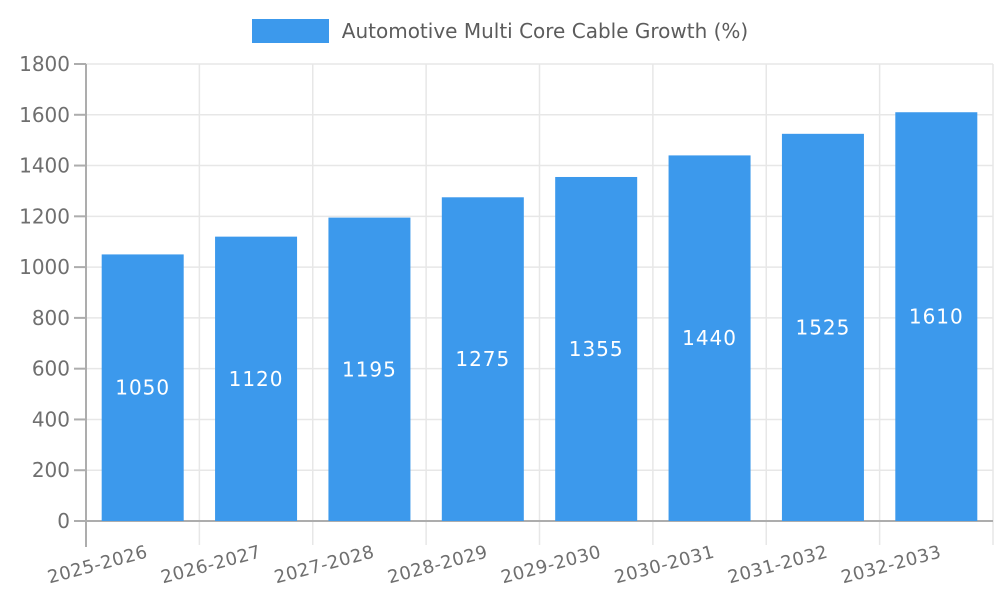 The width and height of the screenshot is (1000, 600). I want to click on x-axis-label: 2031-2032, so click(778, 565).